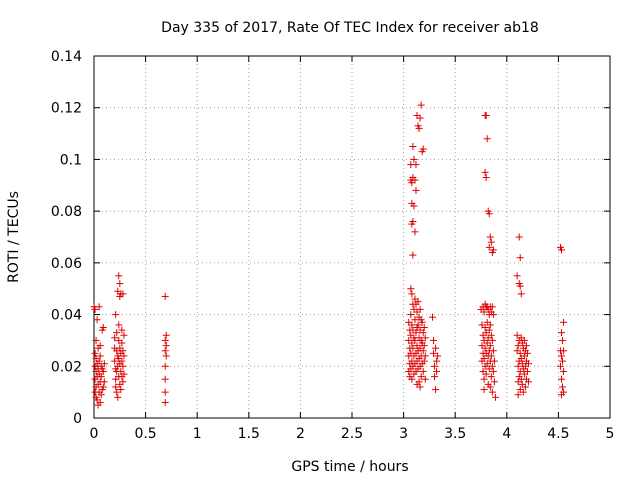 The width and height of the screenshot is (640, 480). What do you see at coordinates (66, 367) in the screenshot?
I see `y-tick-label: 0.02` at bounding box center [66, 367].